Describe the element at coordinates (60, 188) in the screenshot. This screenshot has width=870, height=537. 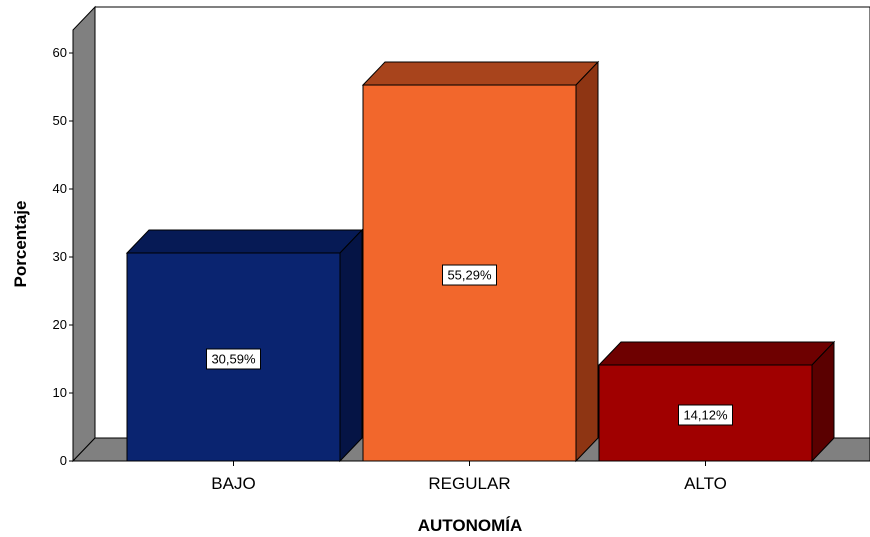
I see `y-tick-label: 40` at that location.